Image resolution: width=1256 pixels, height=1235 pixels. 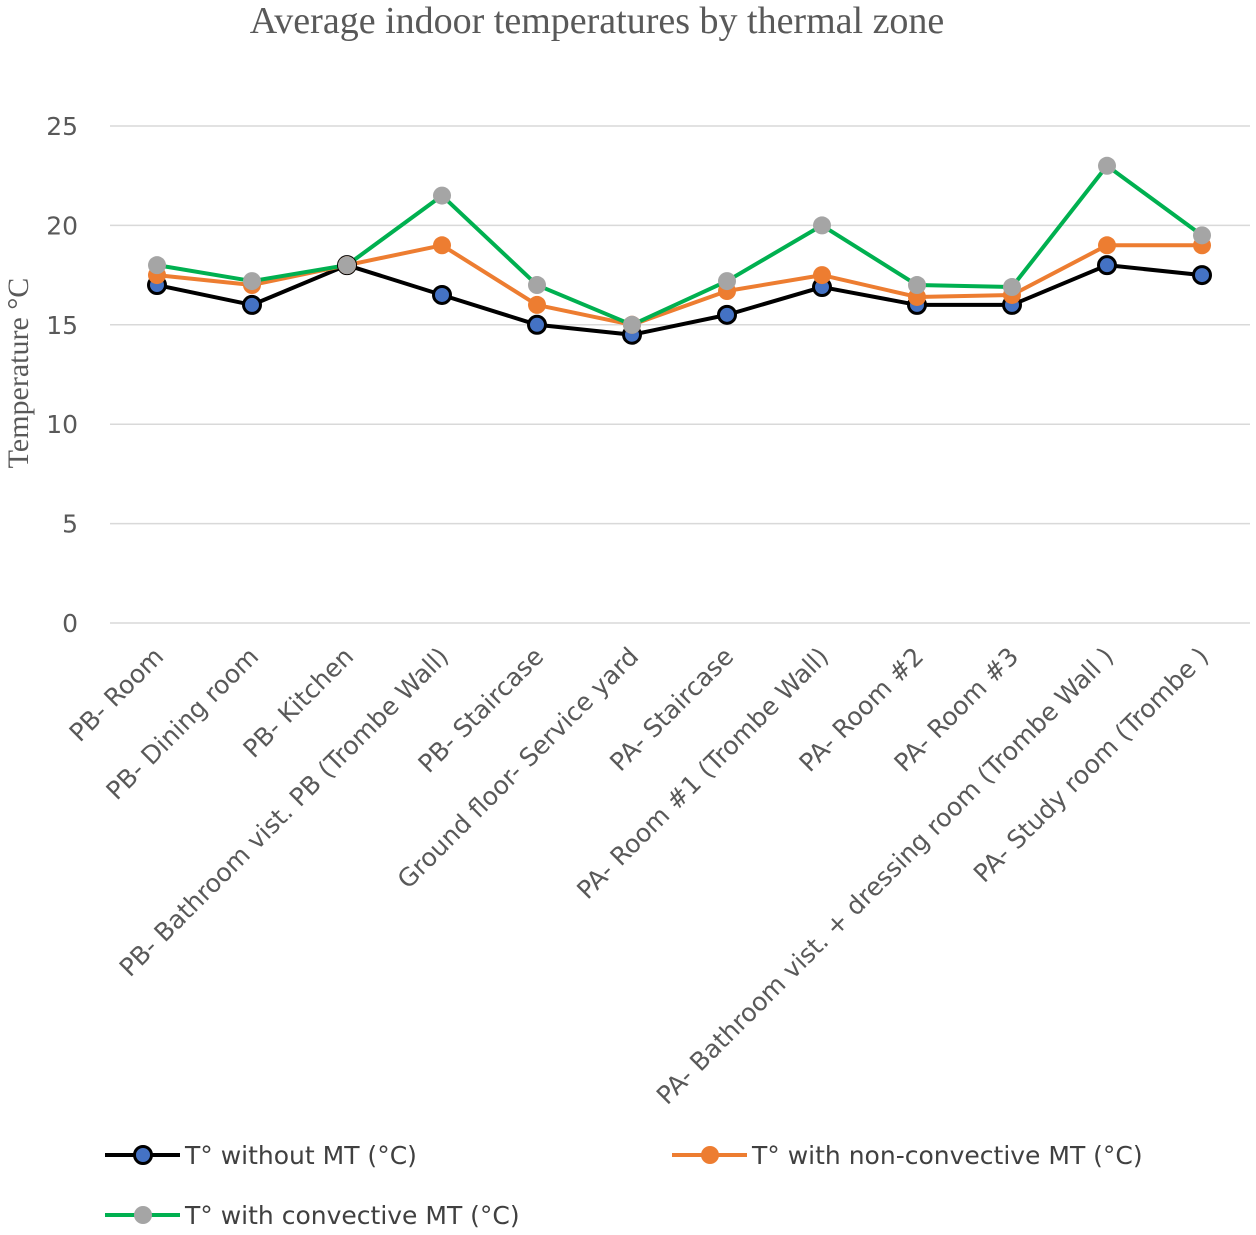 What do you see at coordinates (62, 225) in the screenshot?
I see `y-tick-label: 20` at bounding box center [62, 225].